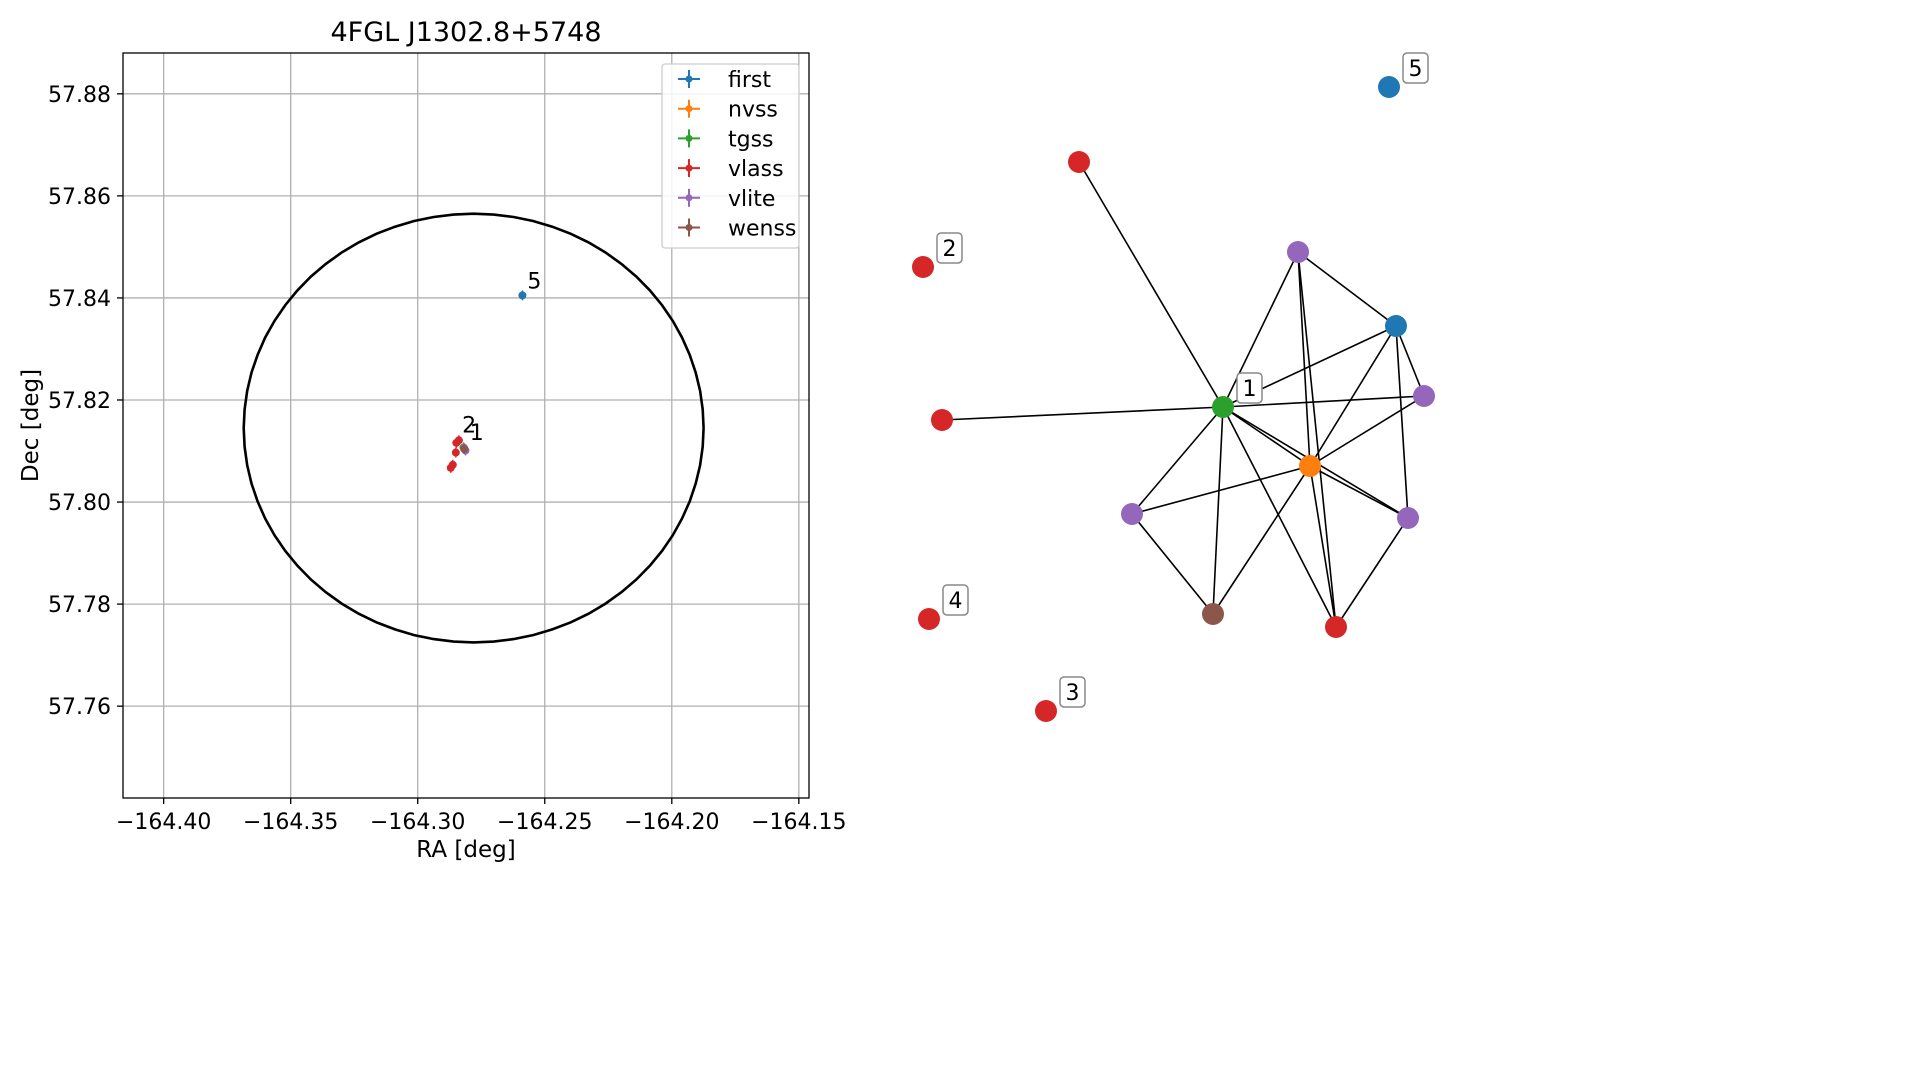  I want to click on legend-dot-wenss, so click(689, 227).